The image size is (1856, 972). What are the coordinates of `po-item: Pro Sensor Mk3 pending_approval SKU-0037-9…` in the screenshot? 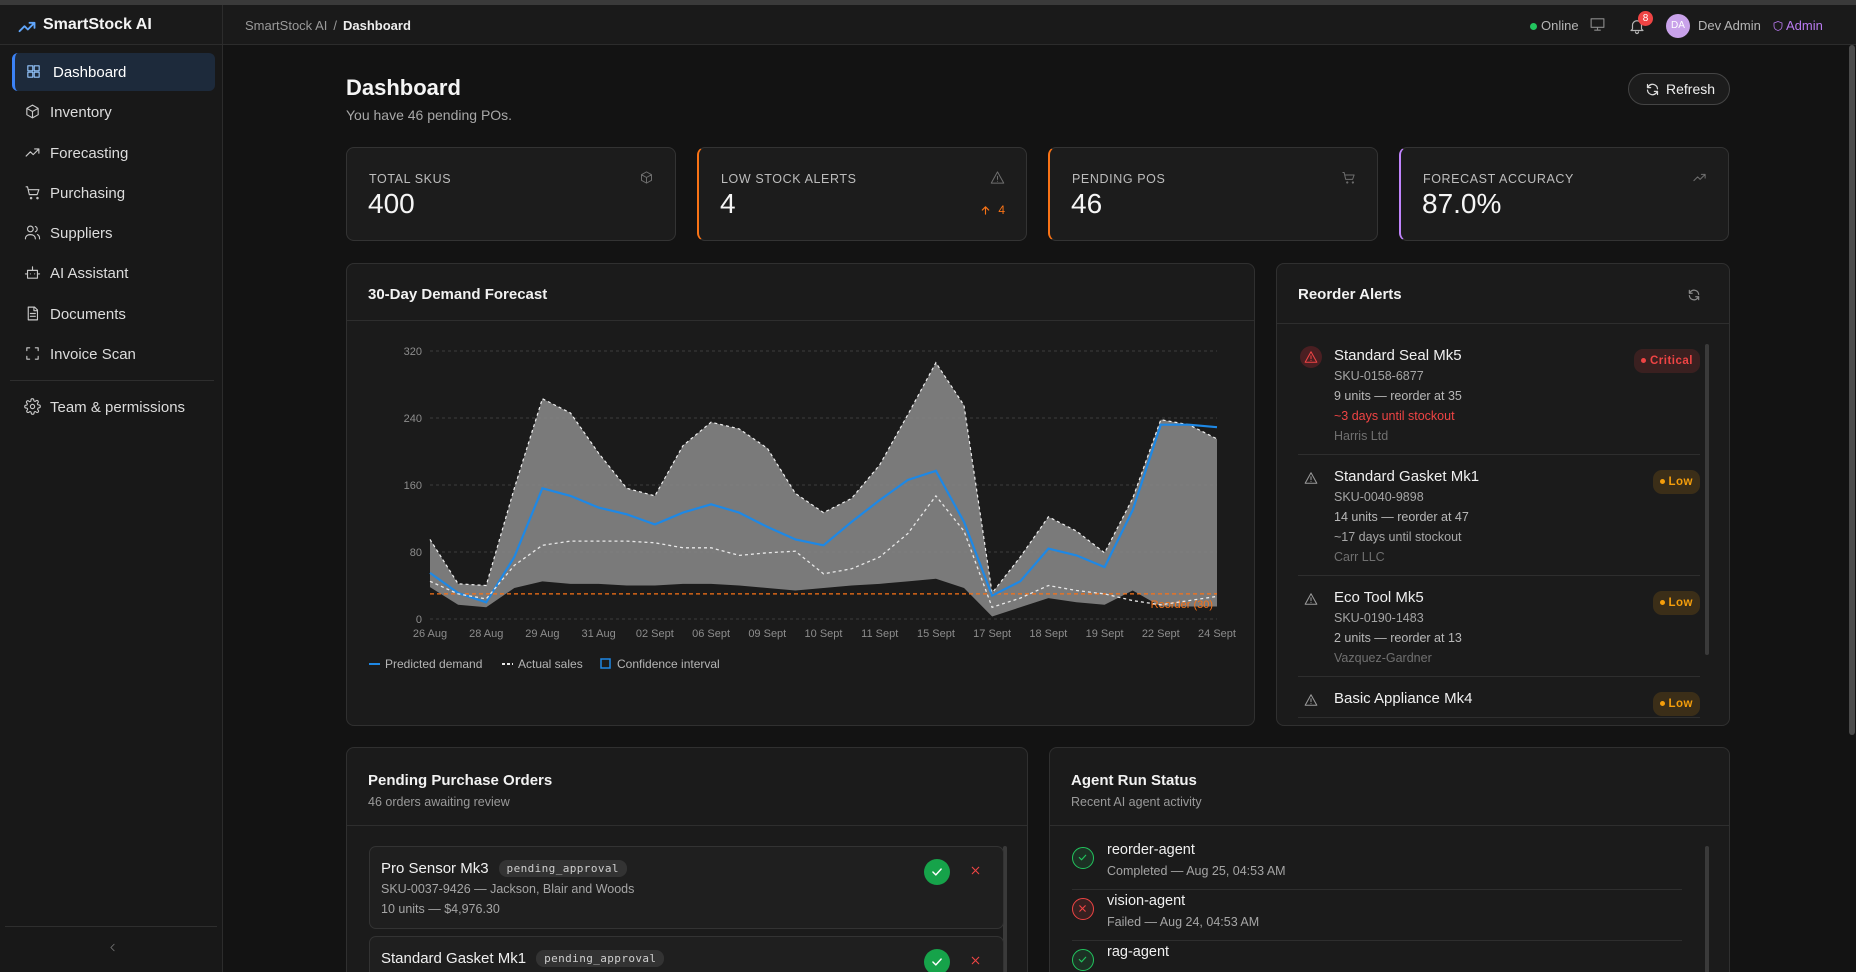 It's located at (686, 887).